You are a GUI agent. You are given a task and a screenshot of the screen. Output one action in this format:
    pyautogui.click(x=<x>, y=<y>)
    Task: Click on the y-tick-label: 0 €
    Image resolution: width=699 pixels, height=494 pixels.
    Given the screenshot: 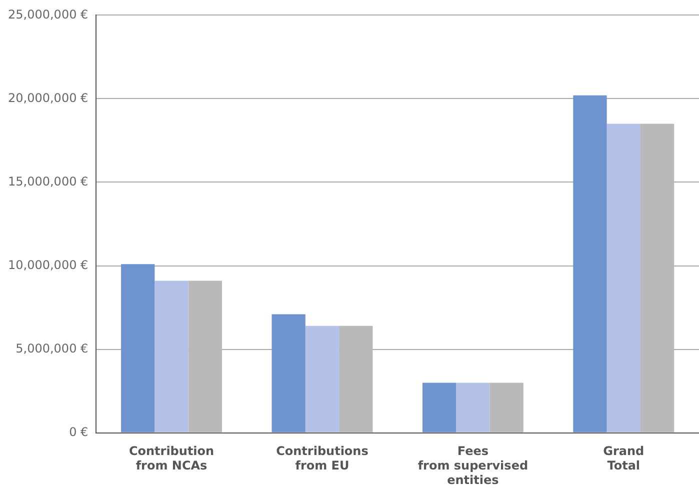 What is the action you would take?
    pyautogui.click(x=78, y=431)
    